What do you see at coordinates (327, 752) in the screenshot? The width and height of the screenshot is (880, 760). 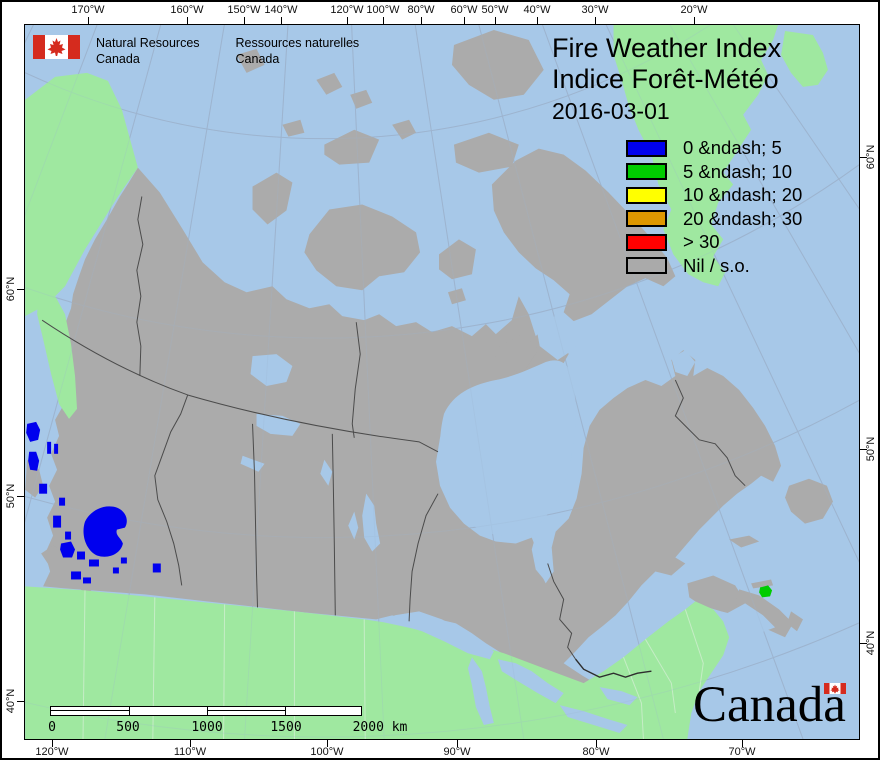 I see `axis-label-bottom: 100°W` at bounding box center [327, 752].